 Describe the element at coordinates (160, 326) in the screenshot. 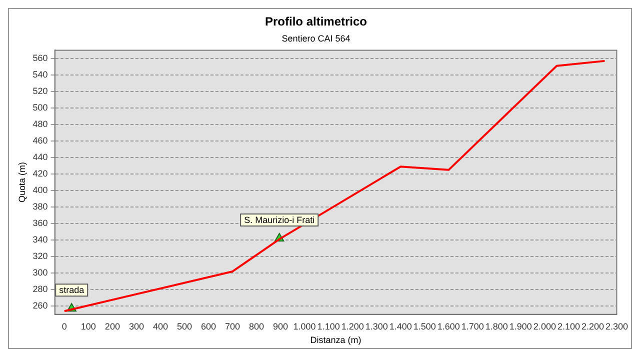

I see `x-tick-label: 400` at that location.